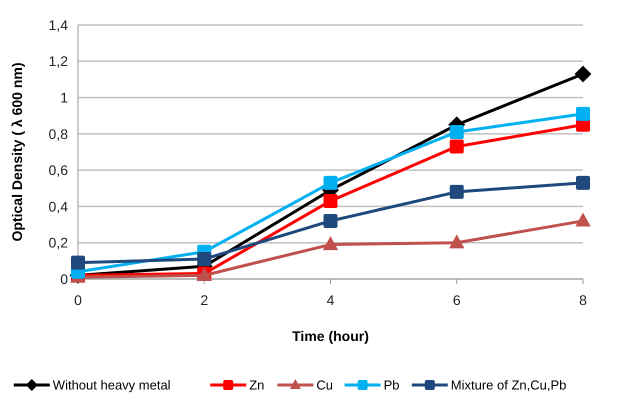 Image resolution: width=622 pixels, height=401 pixels. What do you see at coordinates (456, 300) in the screenshot?
I see `x-tick-label: 6` at bounding box center [456, 300].